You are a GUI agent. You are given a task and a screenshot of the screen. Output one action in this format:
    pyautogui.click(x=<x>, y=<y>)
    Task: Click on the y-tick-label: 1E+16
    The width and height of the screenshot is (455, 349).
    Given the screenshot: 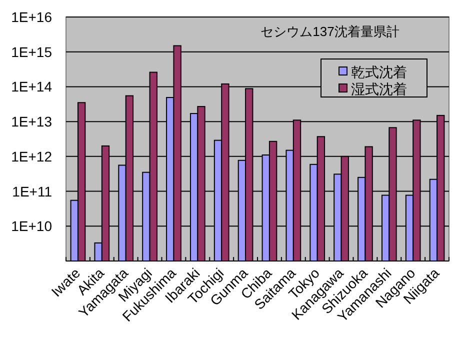 What is the action you would take?
    pyautogui.click(x=31, y=17)
    